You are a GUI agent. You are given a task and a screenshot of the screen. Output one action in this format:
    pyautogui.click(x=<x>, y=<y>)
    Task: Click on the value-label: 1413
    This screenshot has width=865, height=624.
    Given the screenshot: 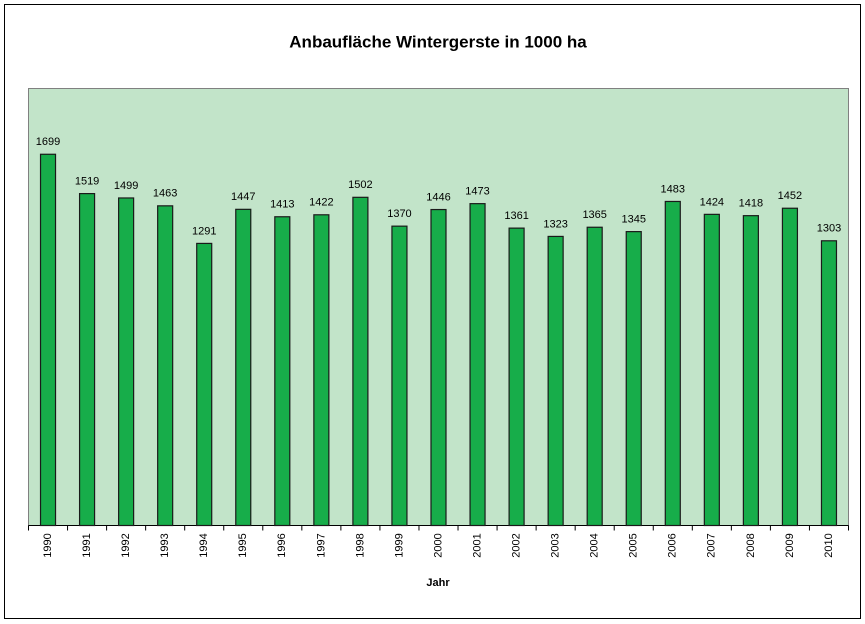 What is the action you would take?
    pyautogui.click(x=282, y=205)
    